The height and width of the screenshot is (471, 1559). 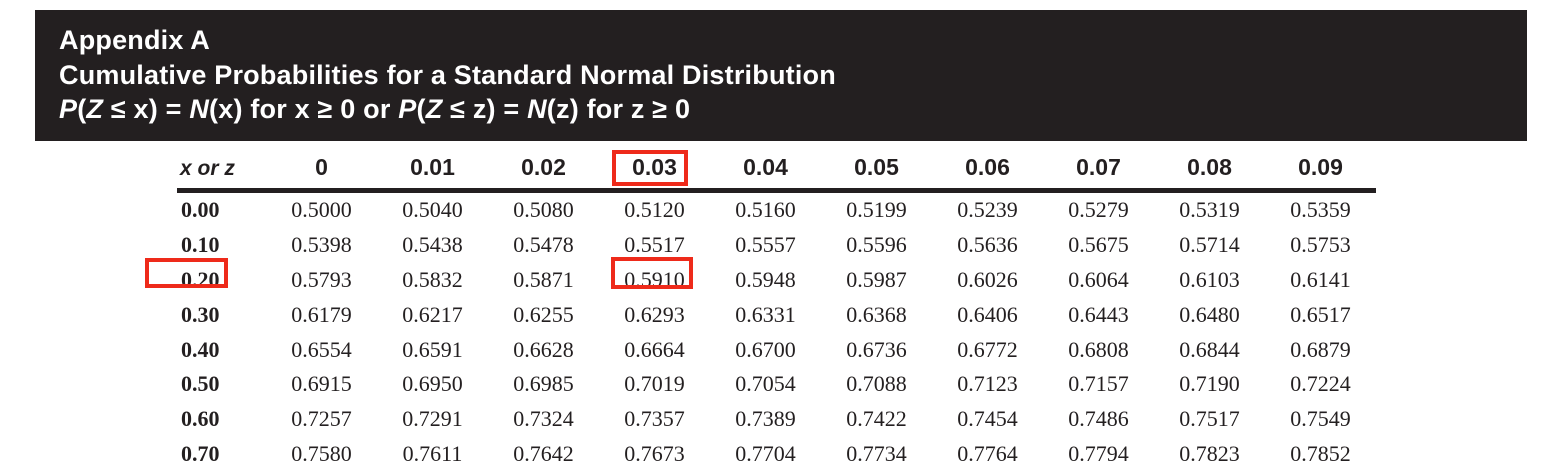 I want to click on cell-0.10-0.05: 0.5596, so click(x=876, y=245).